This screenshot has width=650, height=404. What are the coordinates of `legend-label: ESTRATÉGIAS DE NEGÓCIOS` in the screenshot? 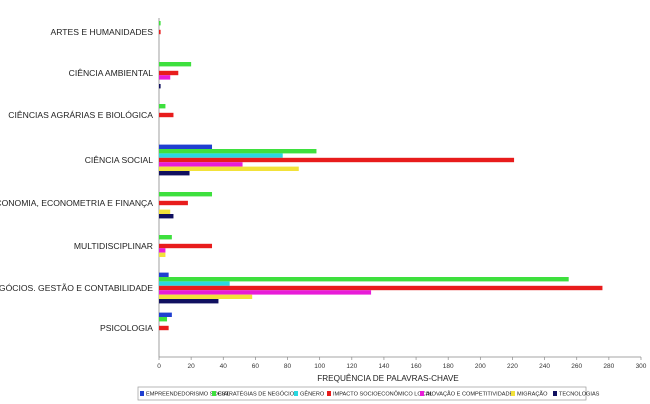 It's located at (258, 394).